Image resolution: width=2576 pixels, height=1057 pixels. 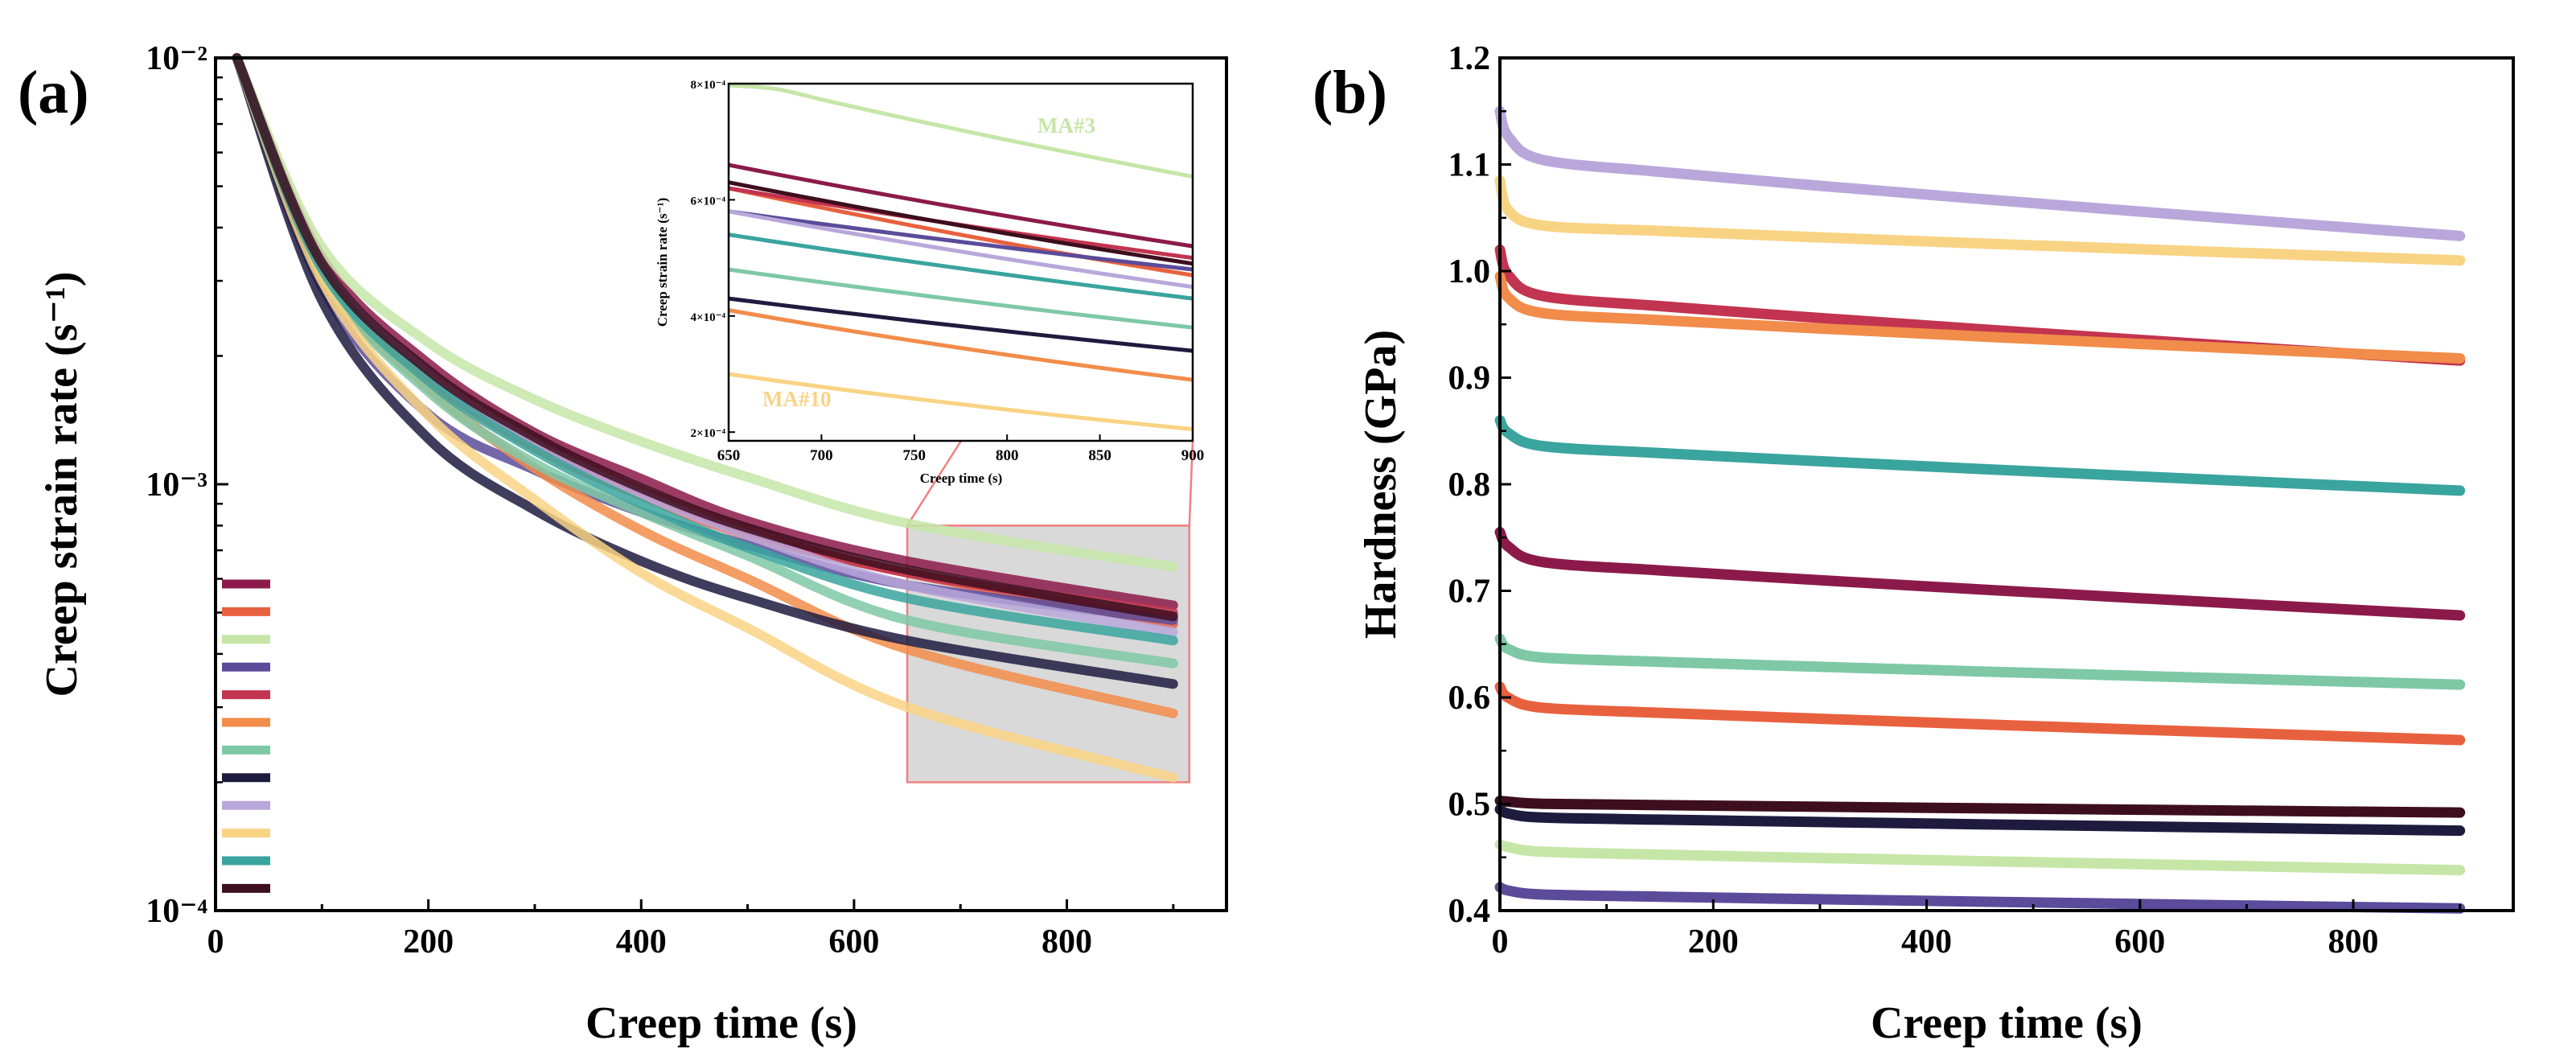 What do you see at coordinates (2139, 941) in the screenshot?
I see `x-tick-label-b: 600` at bounding box center [2139, 941].